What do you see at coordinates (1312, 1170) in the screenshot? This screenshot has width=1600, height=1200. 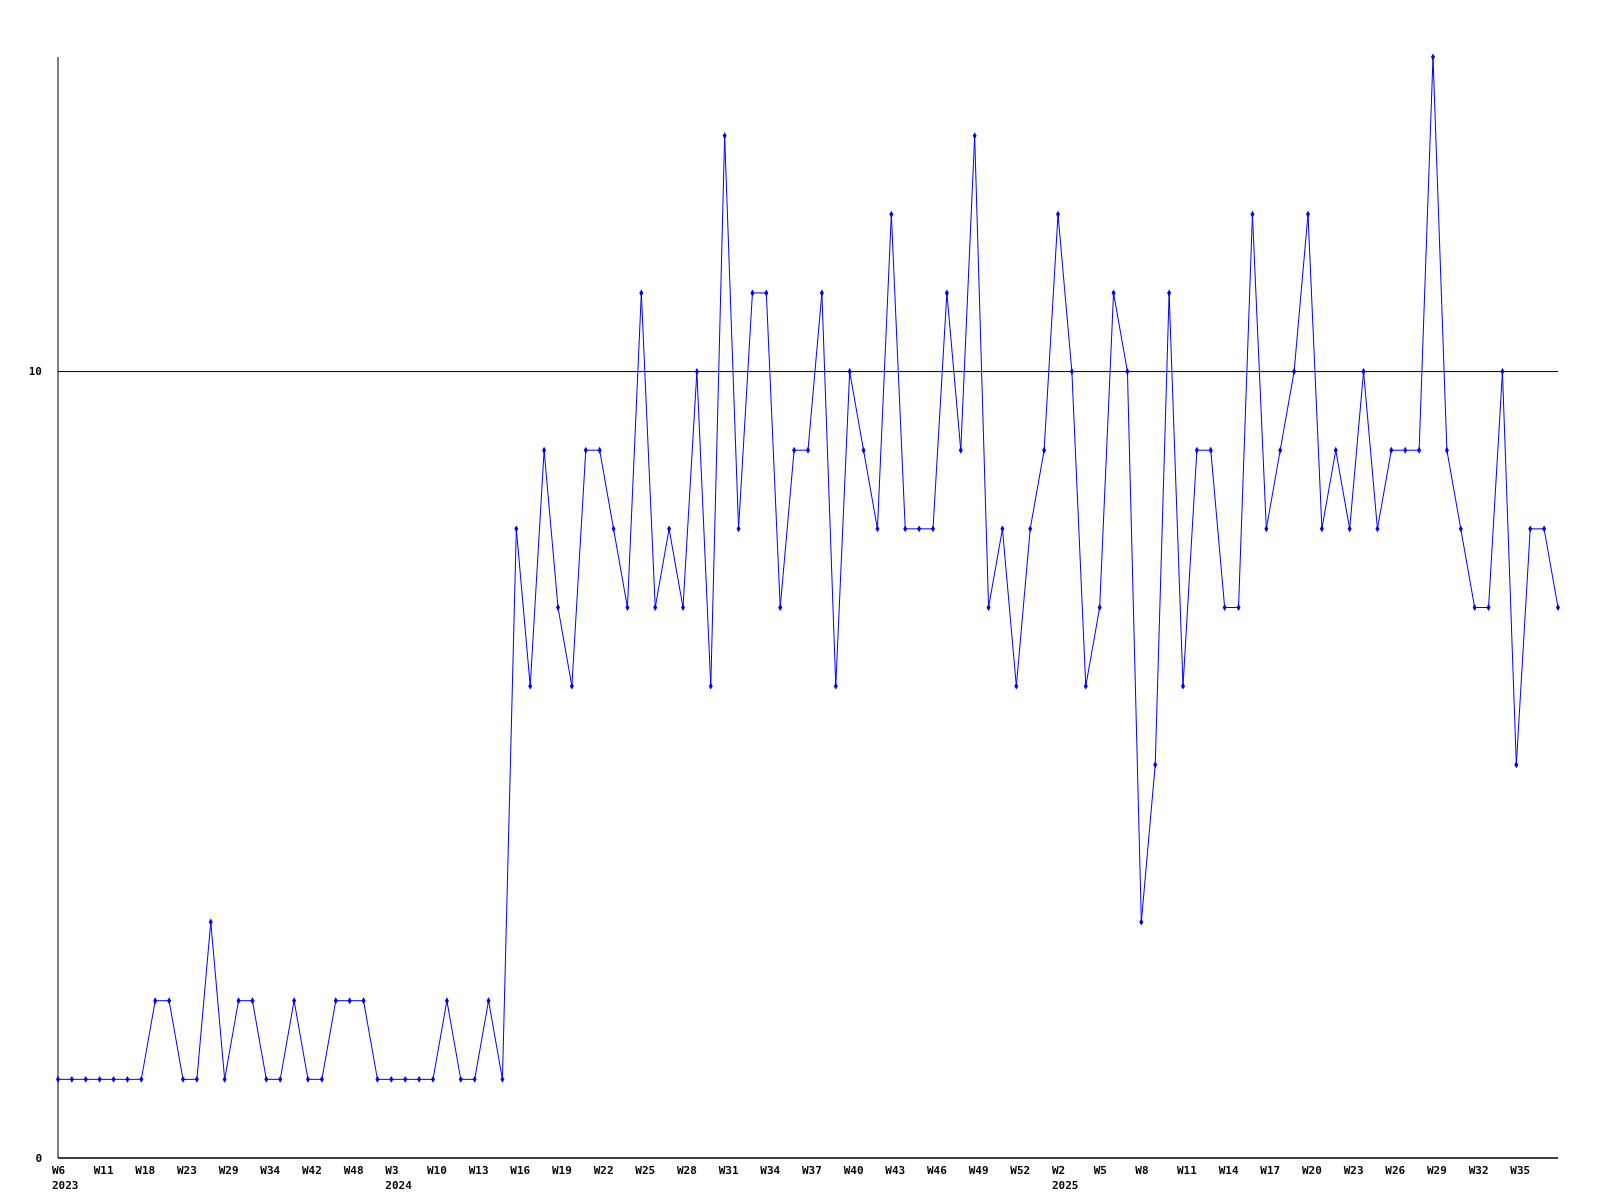 I see `x-tick-label: W20` at bounding box center [1312, 1170].